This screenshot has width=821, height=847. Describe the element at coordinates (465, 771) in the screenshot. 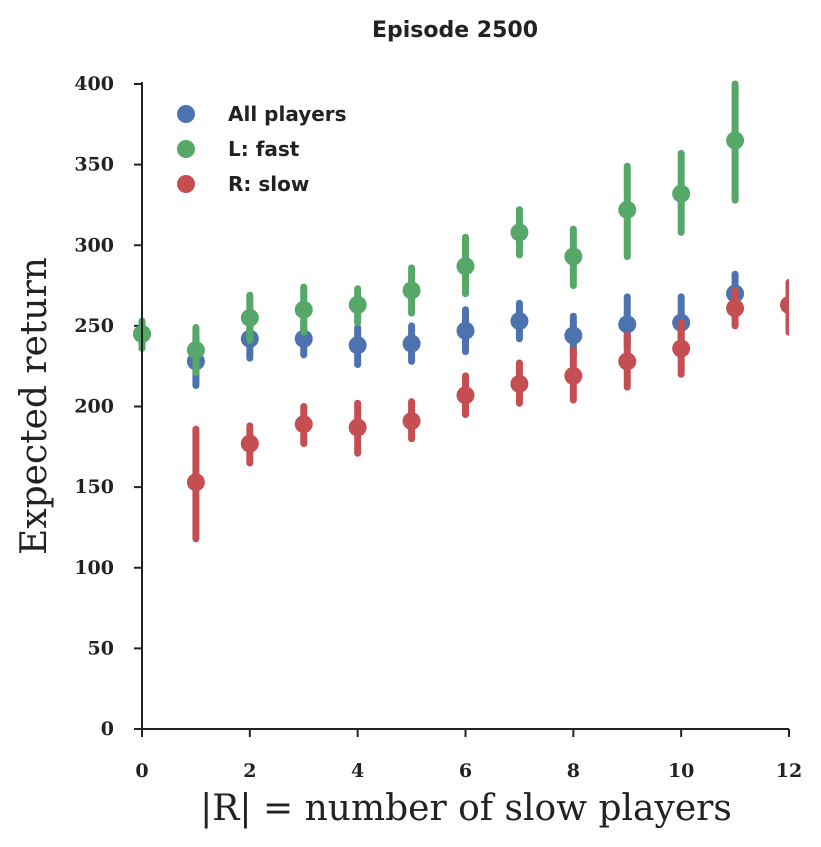

I see `x-tick-label: 6` at that location.